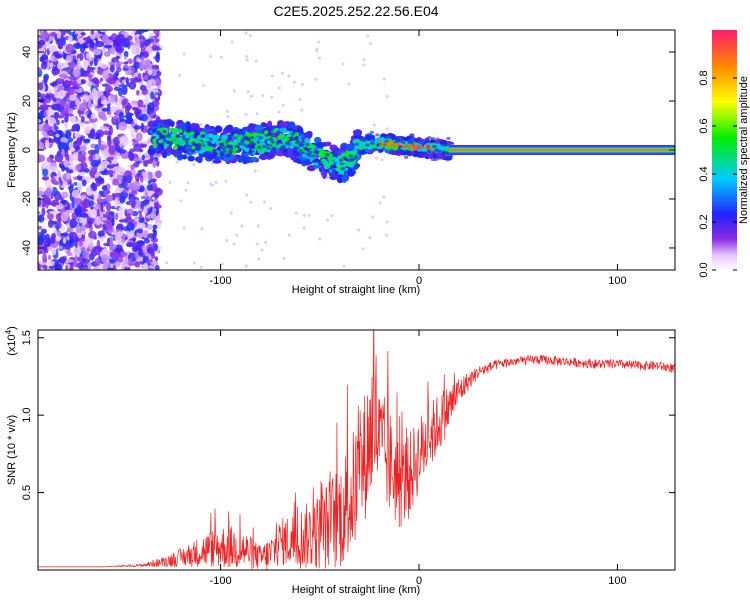 The height and width of the screenshot is (600, 750). What do you see at coordinates (355, 11) in the screenshot?
I see `figure-title: C2E5.2025.252.22.56.E04` at bounding box center [355, 11].